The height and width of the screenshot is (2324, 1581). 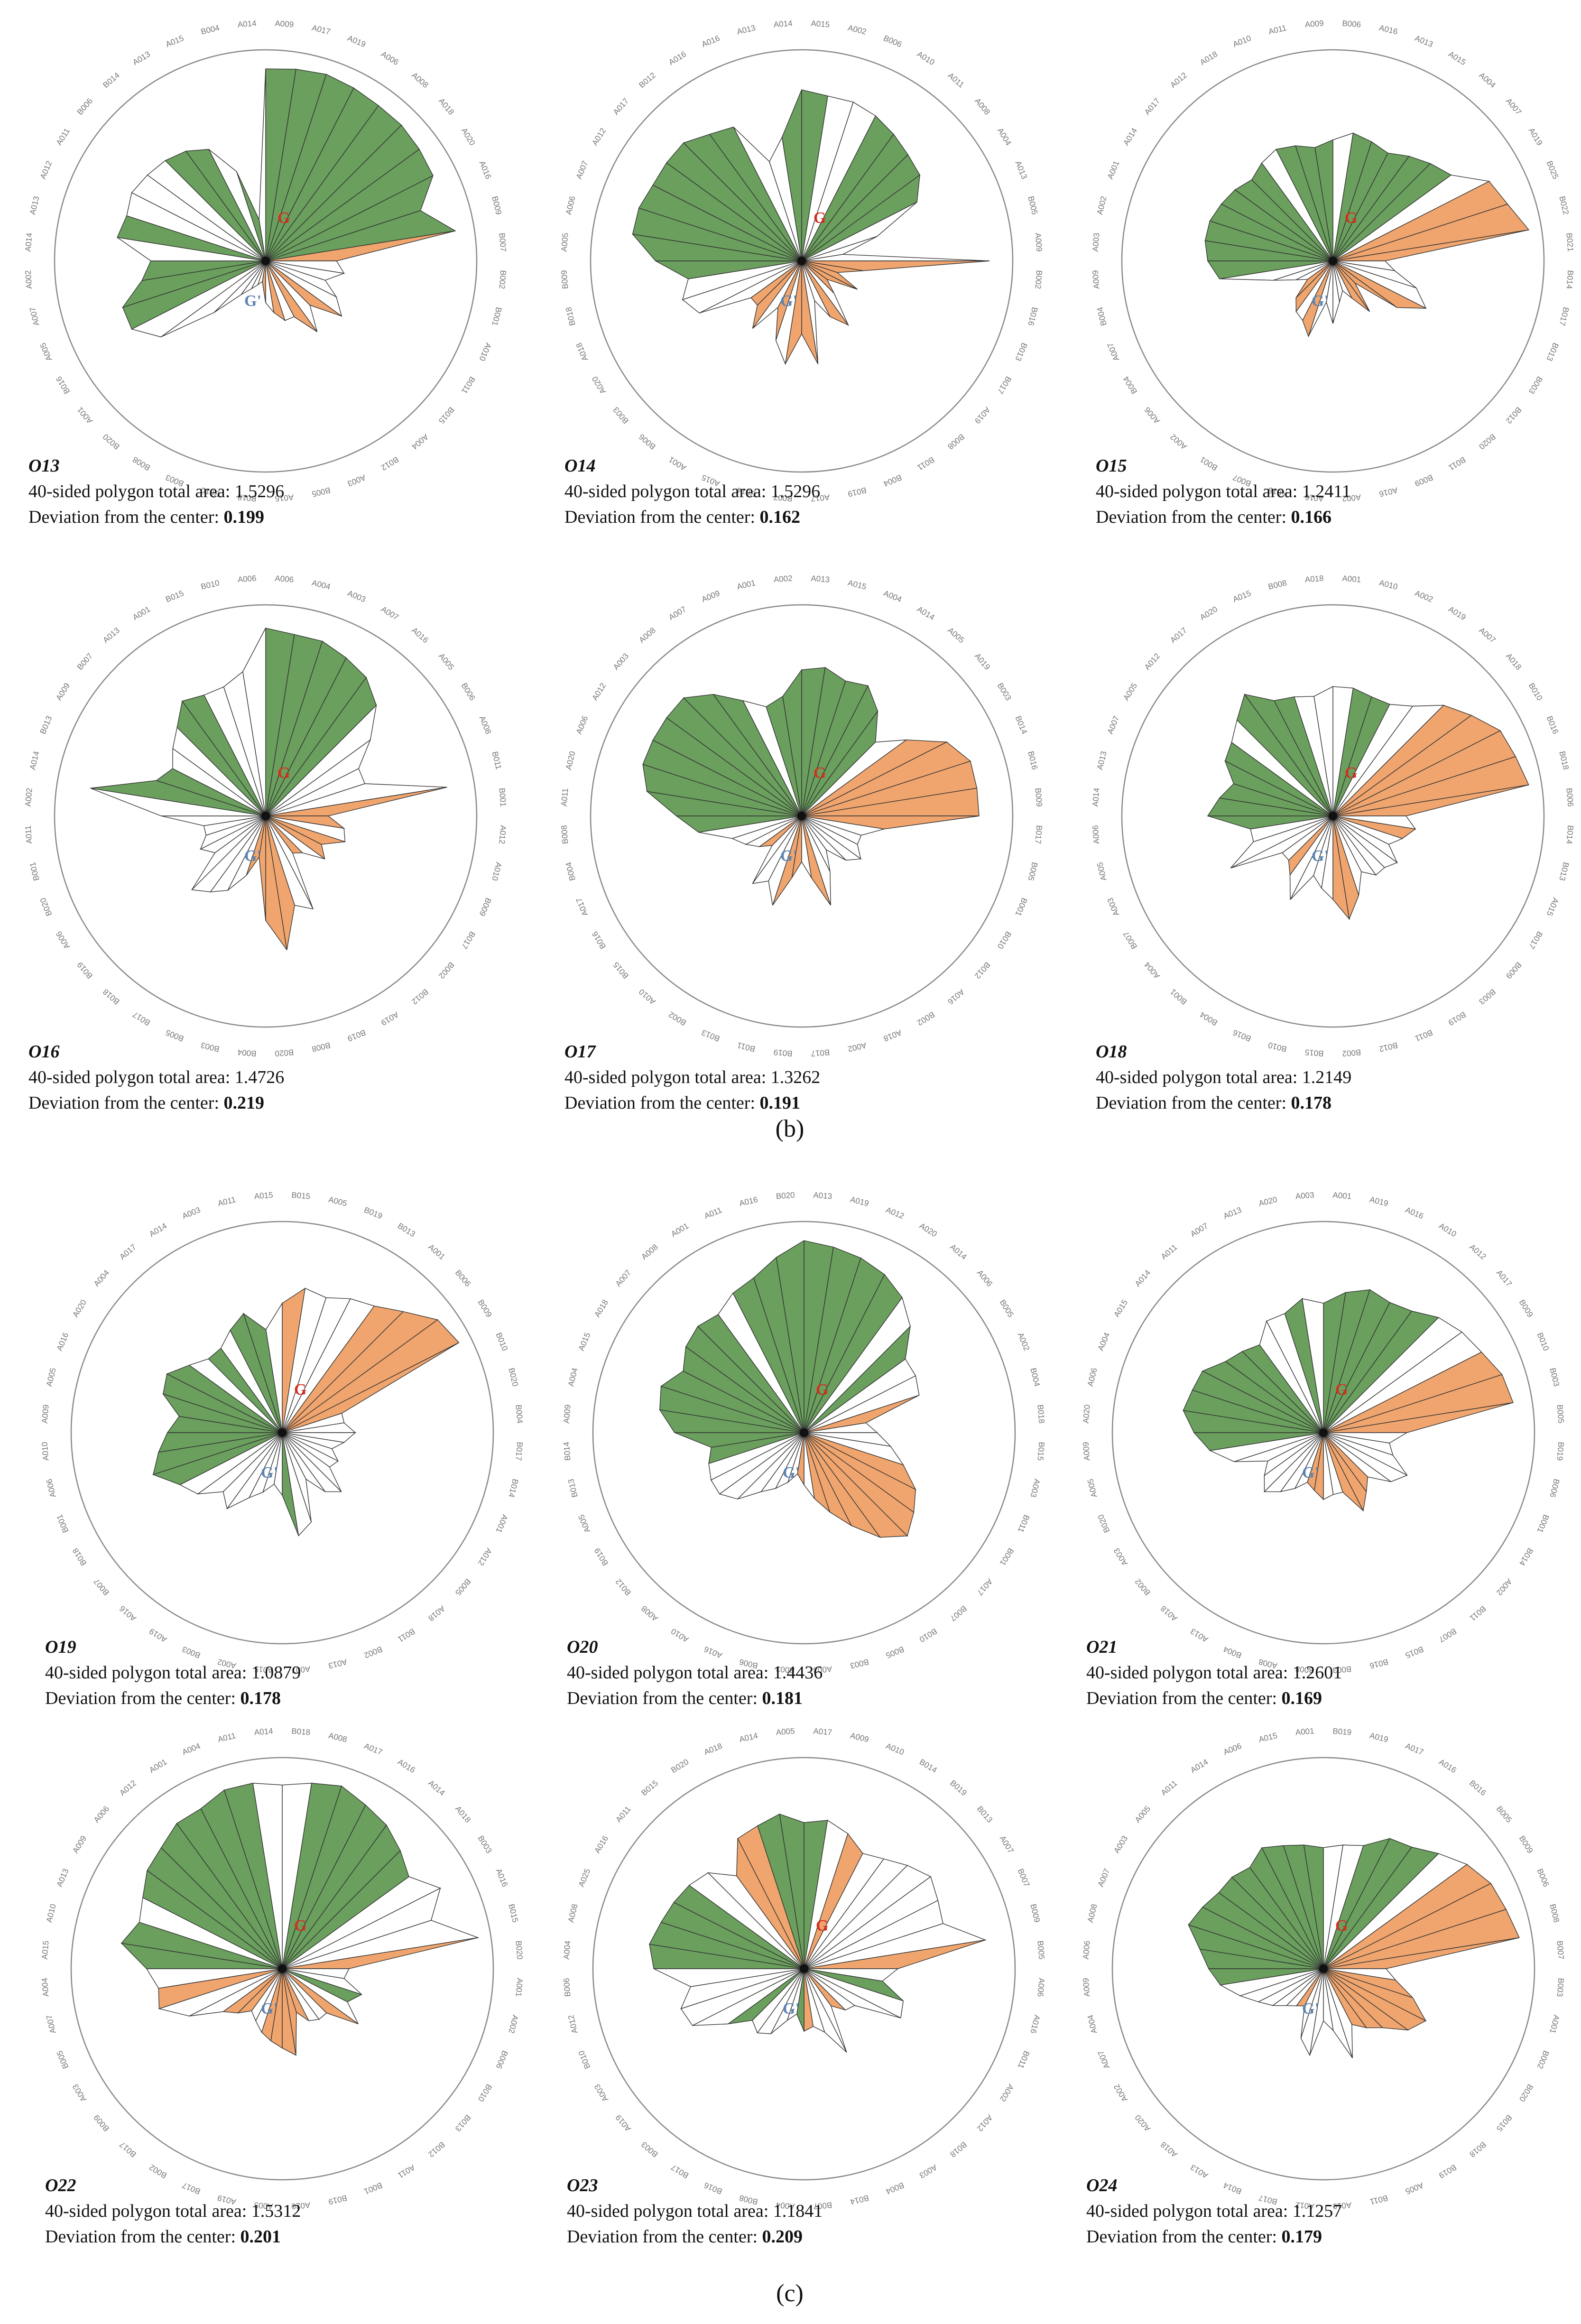 I want to click on panel-title: O19, so click(x=61, y=1647).